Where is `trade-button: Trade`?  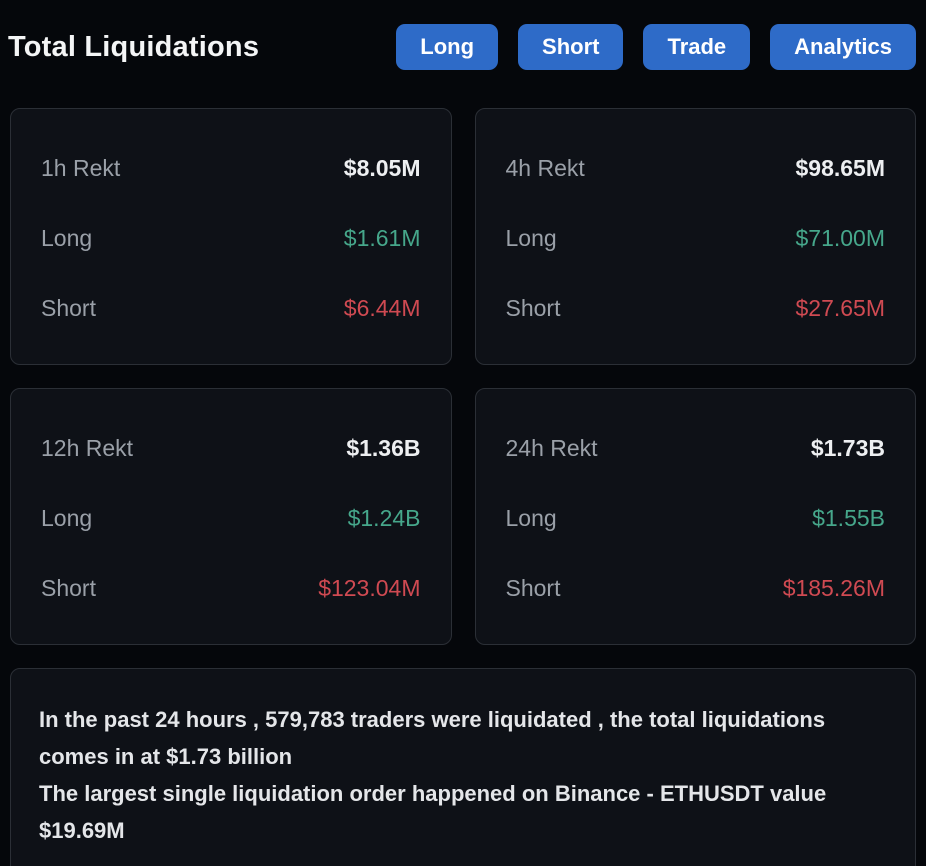 trade-button: Trade is located at coordinates (697, 47).